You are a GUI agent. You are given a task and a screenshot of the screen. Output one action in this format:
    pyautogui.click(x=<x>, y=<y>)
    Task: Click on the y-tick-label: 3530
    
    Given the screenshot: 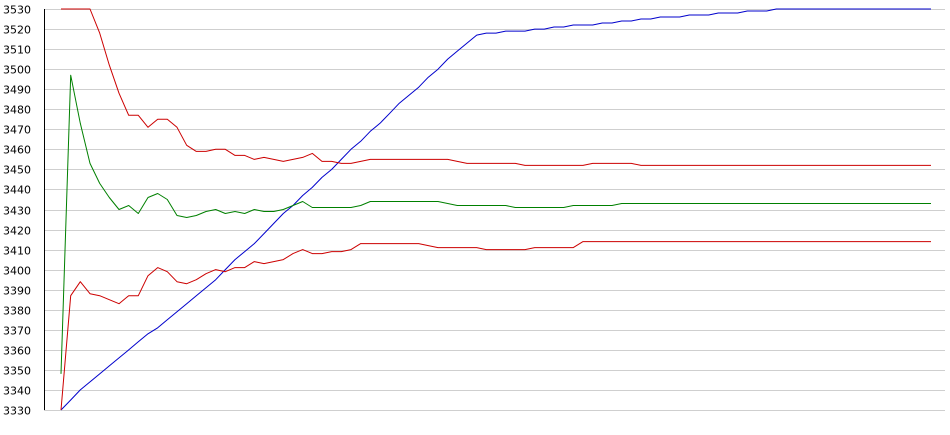 What is the action you would take?
    pyautogui.click(x=17, y=10)
    